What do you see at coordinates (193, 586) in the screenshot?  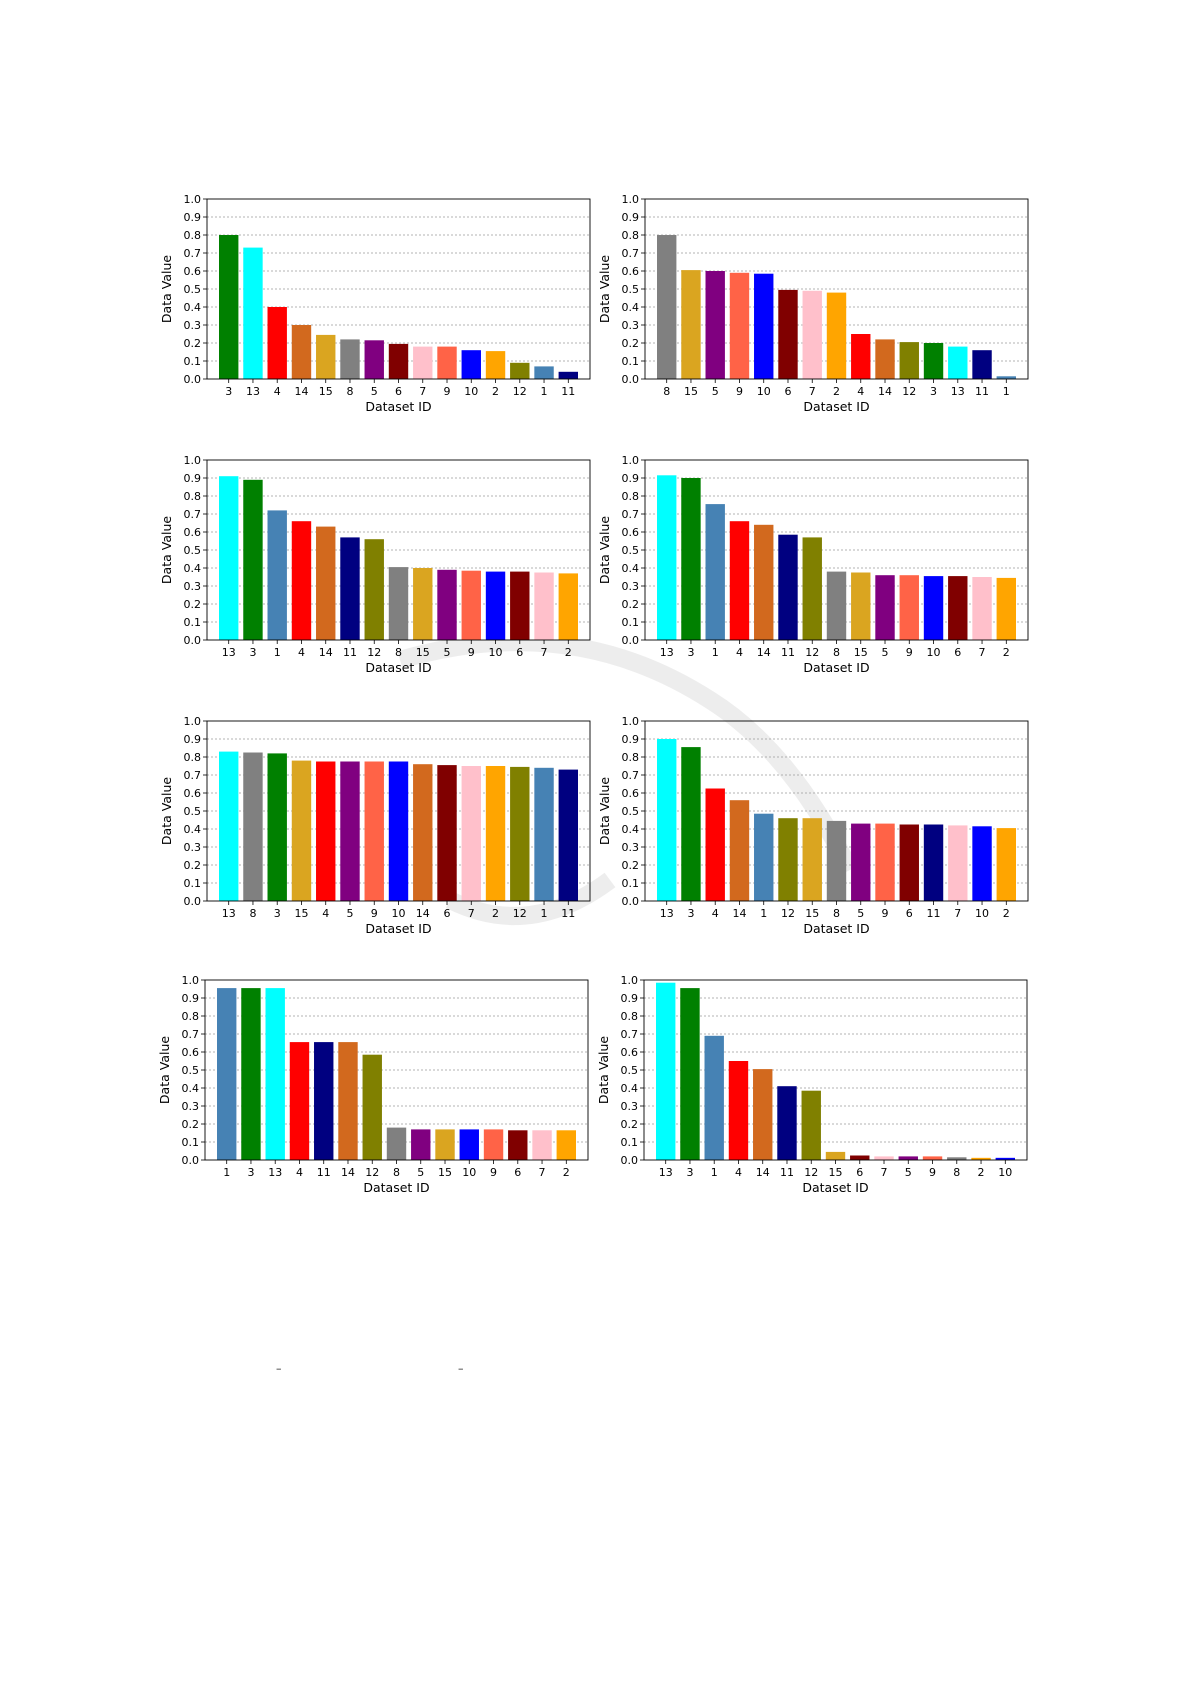 I see `y-tick-label: 0.3` at bounding box center [193, 586].